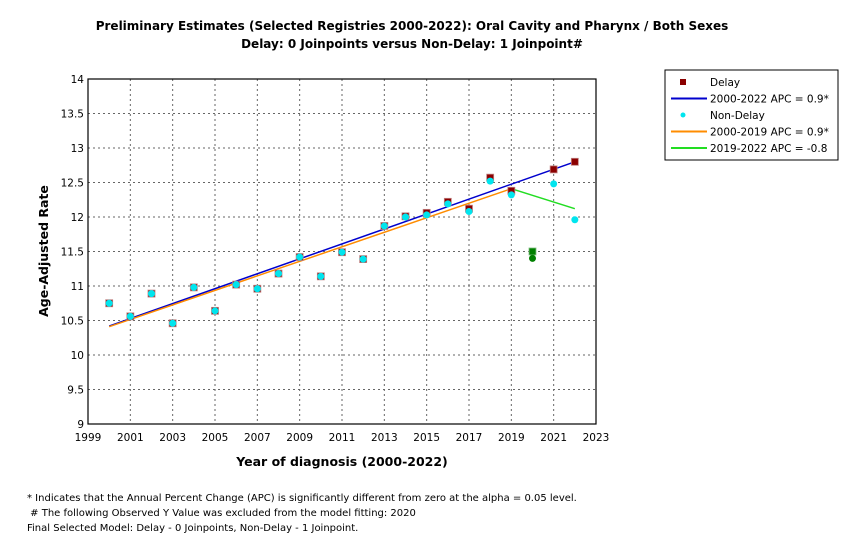 The image size is (857, 554). I want to click on legend-marker-nondelay, so click(683, 115).